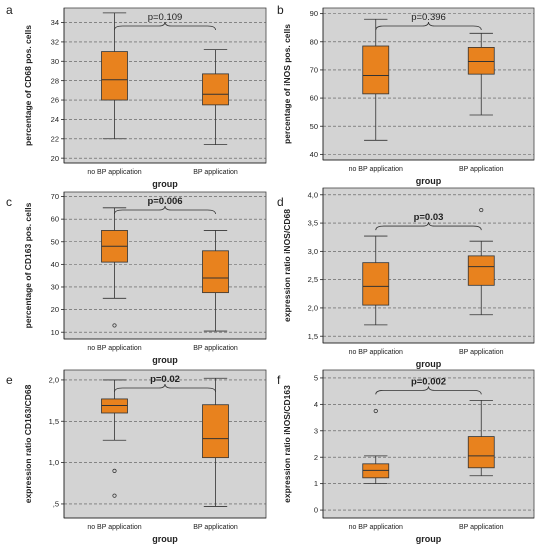 This screenshot has height=550, width=544. I want to click on y-tick-label: 1,0, so click(54, 462).